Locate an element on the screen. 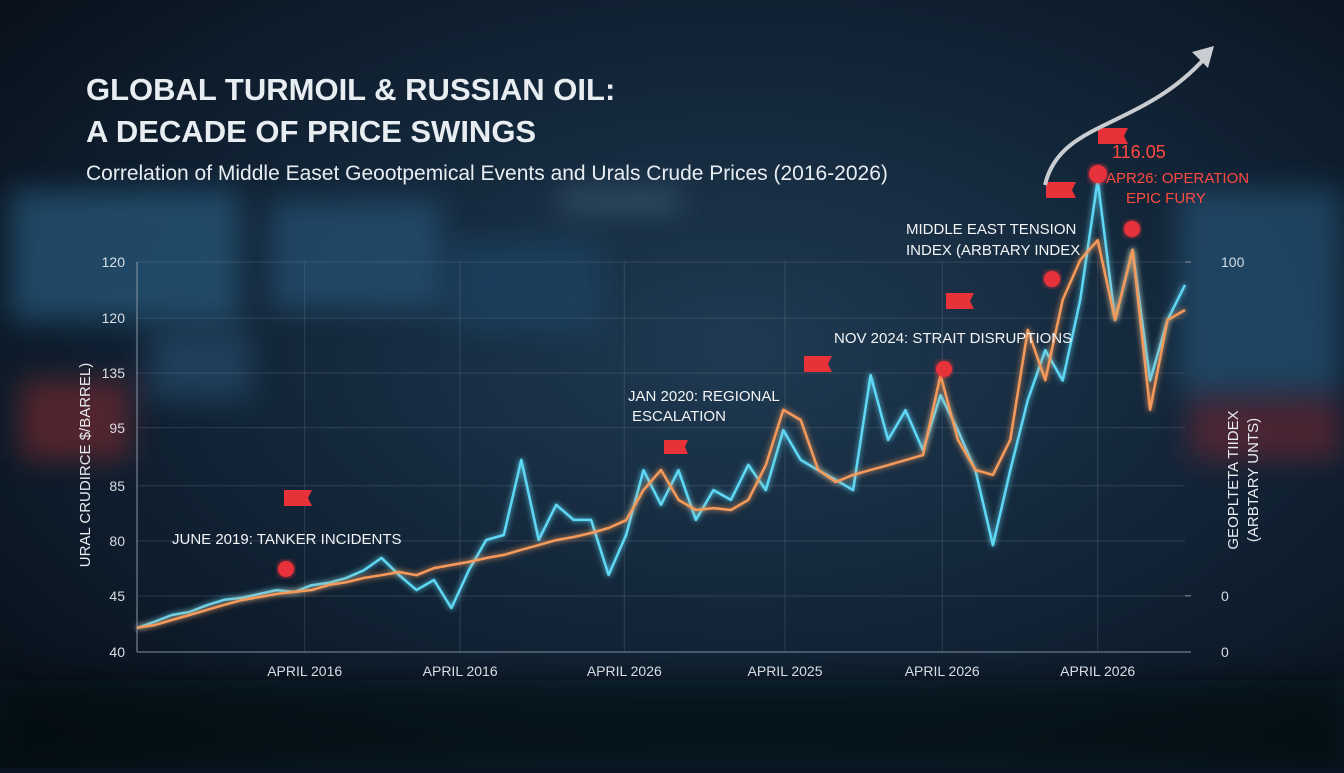  y2-axis-label: GEOPLTETA TIIDEX is located at coordinates (1233, 479).